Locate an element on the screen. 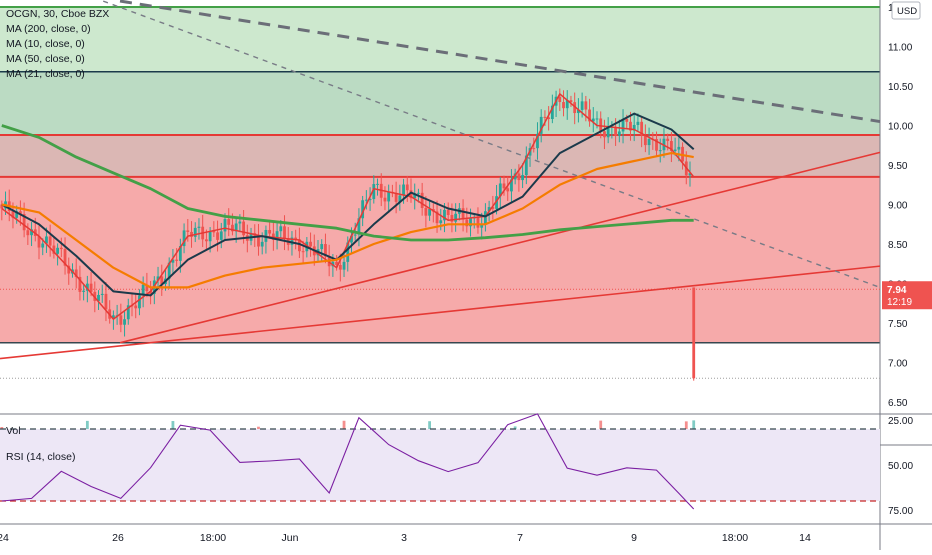 The image size is (932, 555). price-tick-label: 9.00 is located at coordinates (898, 206).